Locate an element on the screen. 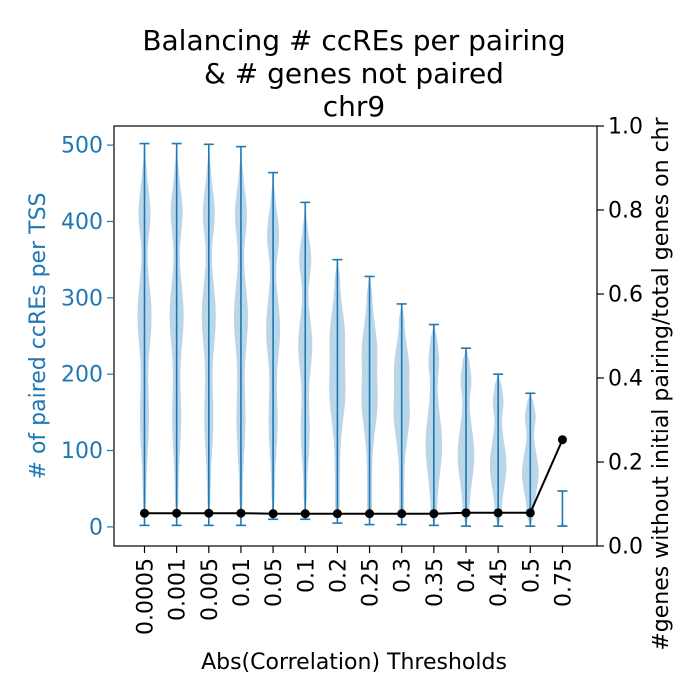 This screenshot has width=700, height=700. y-left-tick-label-200: 200 is located at coordinates (82, 375).